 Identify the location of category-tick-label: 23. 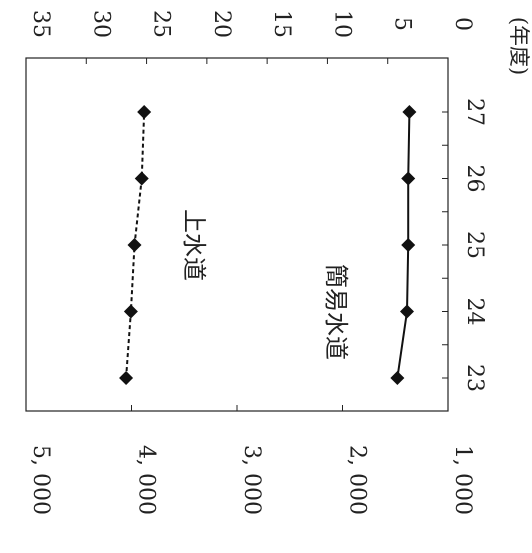
(474, 378).